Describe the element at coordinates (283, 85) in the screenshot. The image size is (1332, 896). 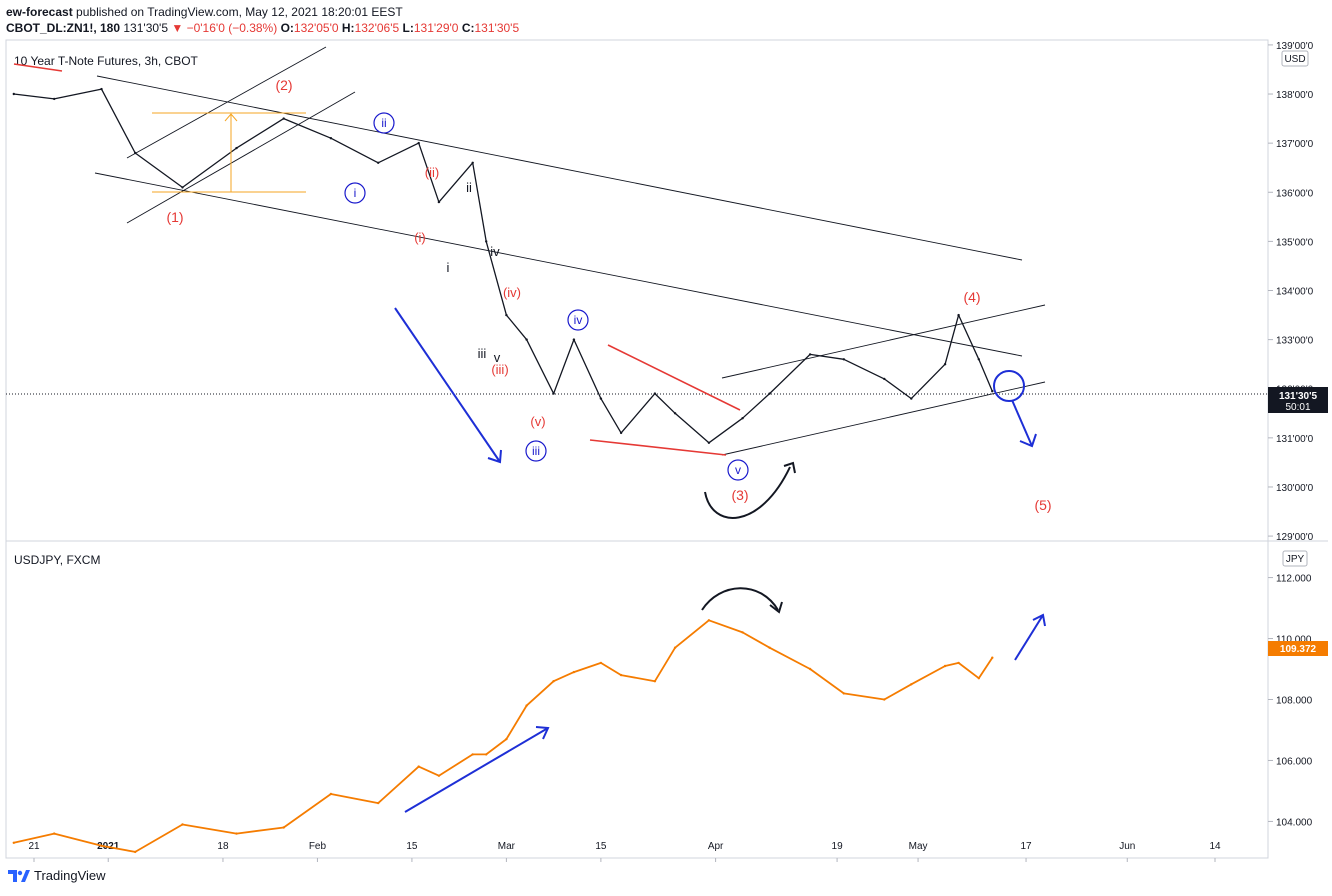
I see `wave-label: (2)` at that location.